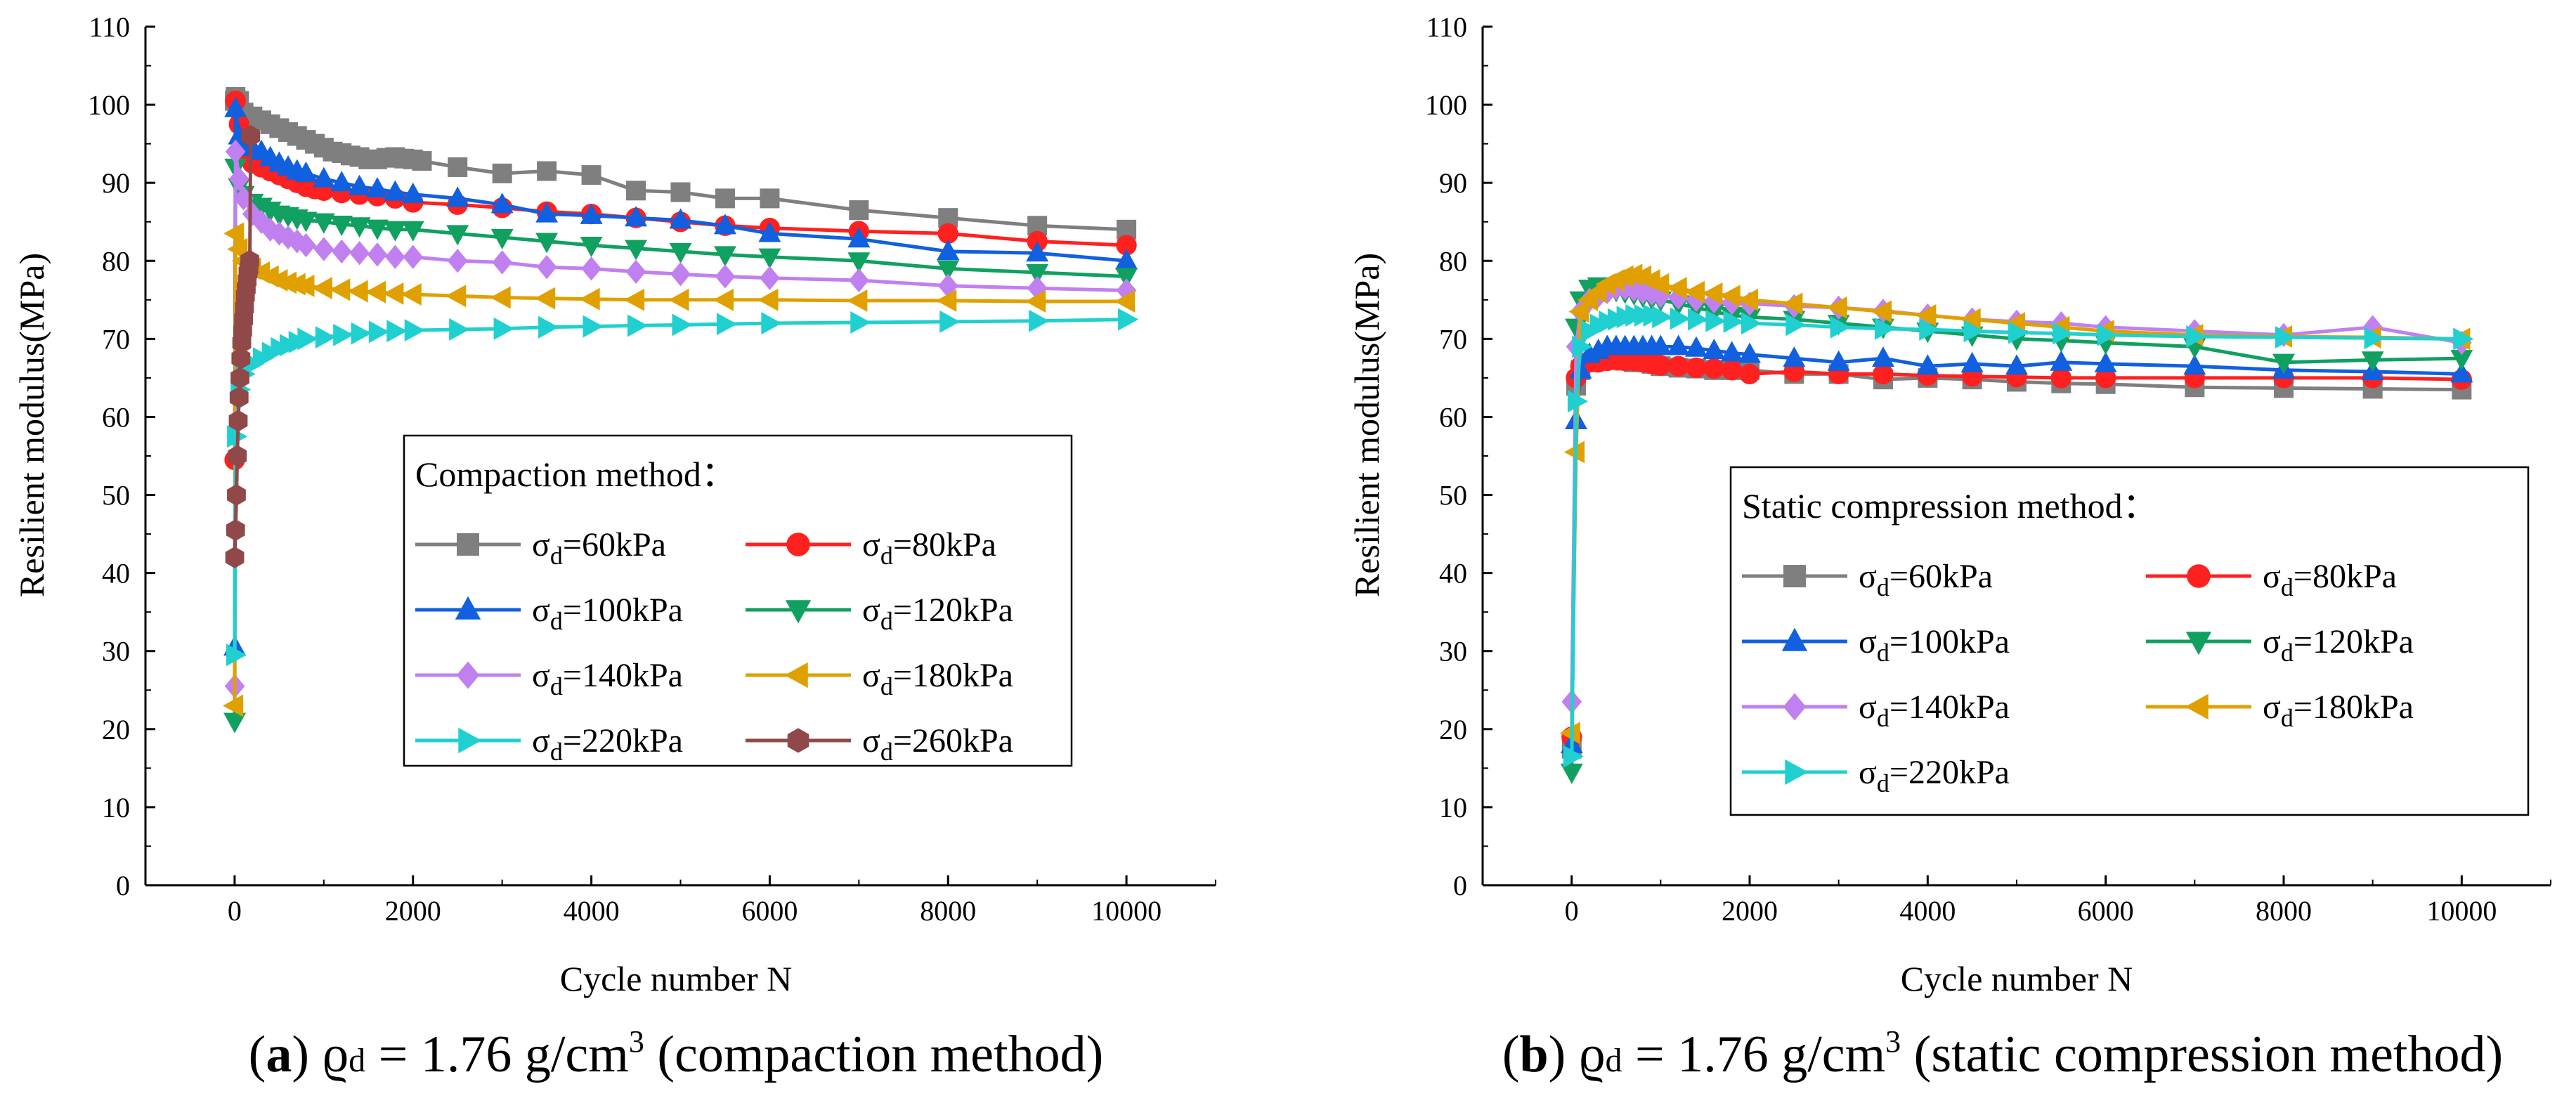  Describe the element at coordinates (109, 27) in the screenshot. I see `panel-a-ytick-label: 110` at that location.